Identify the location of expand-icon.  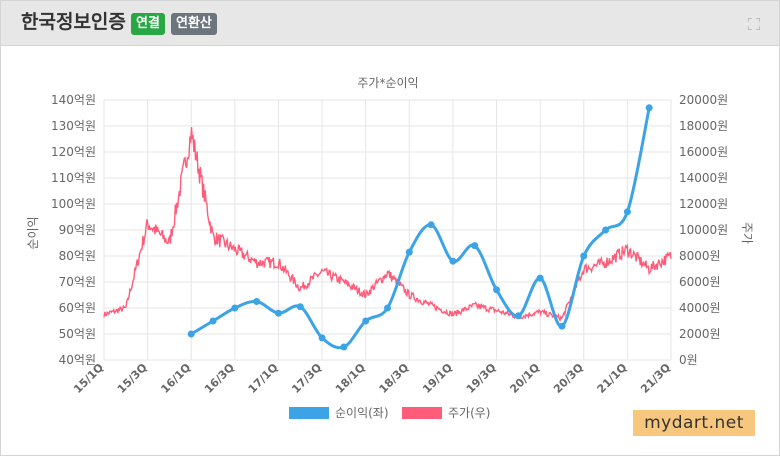
(754, 24).